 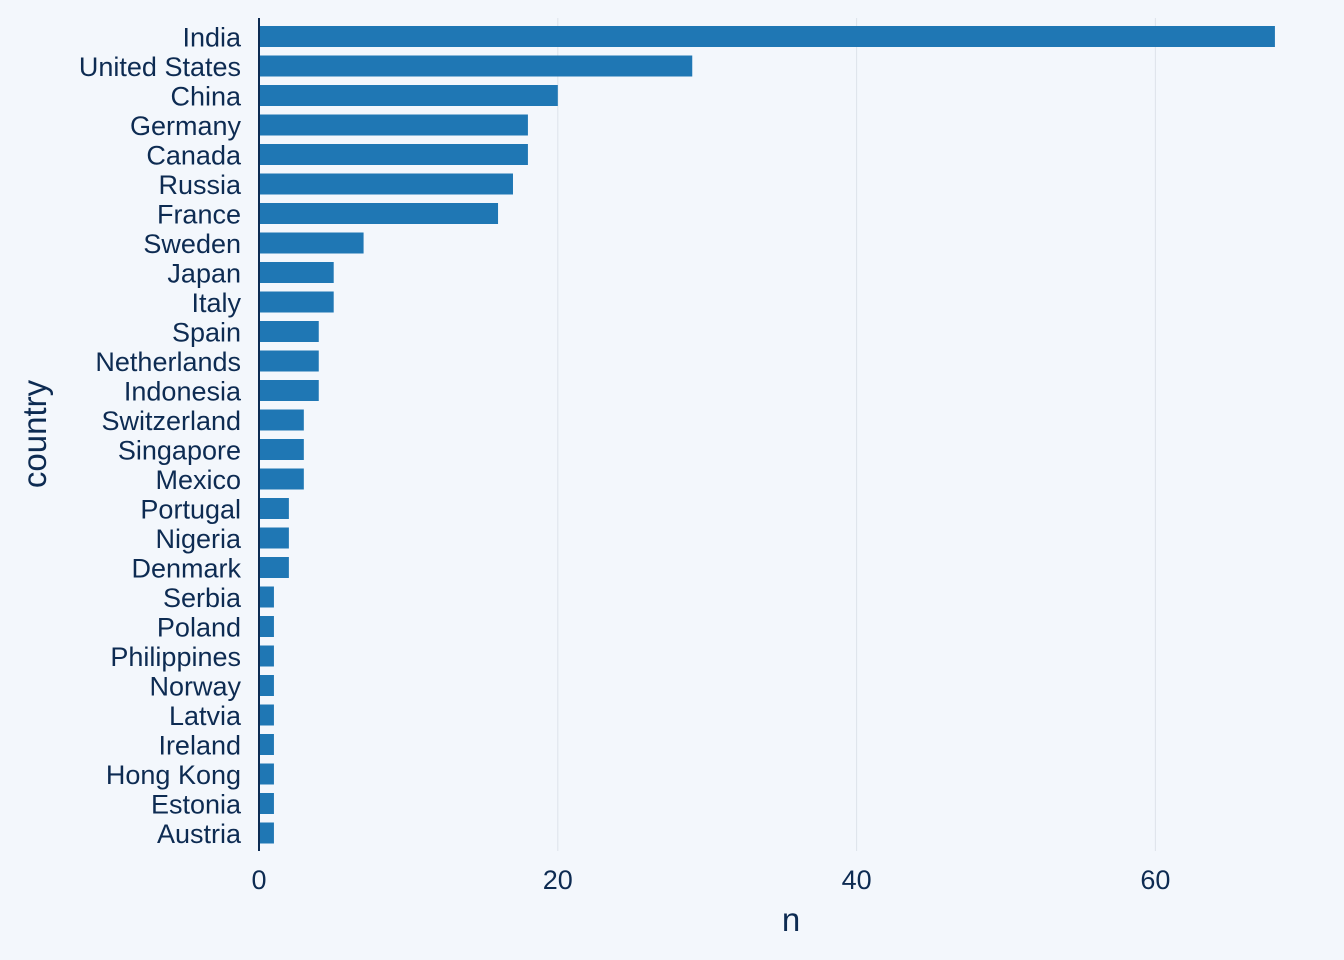 What do you see at coordinates (196, 805) in the screenshot?
I see `y-tick-label: Estonia` at bounding box center [196, 805].